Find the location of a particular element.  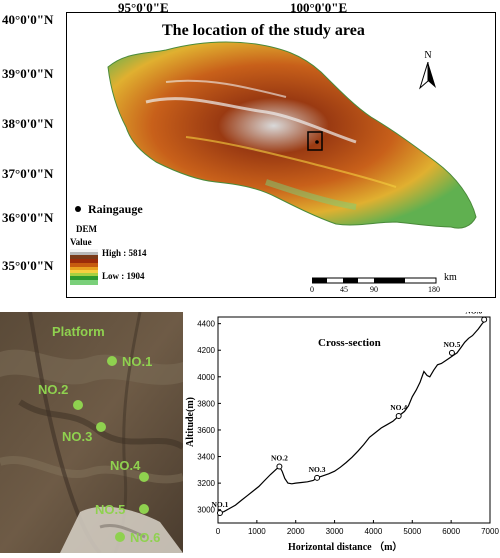

profile-label-no5: NO.5 is located at coordinates (451, 344).